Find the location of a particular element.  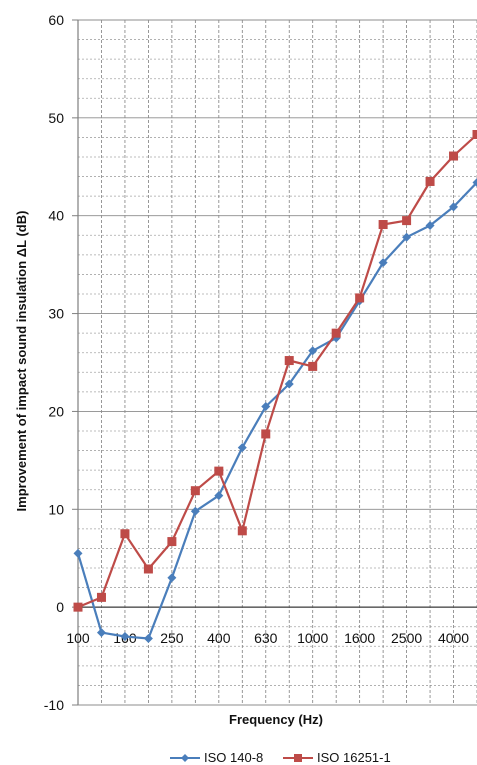

y-tick-label: -10 is located at coordinates (54, 705).